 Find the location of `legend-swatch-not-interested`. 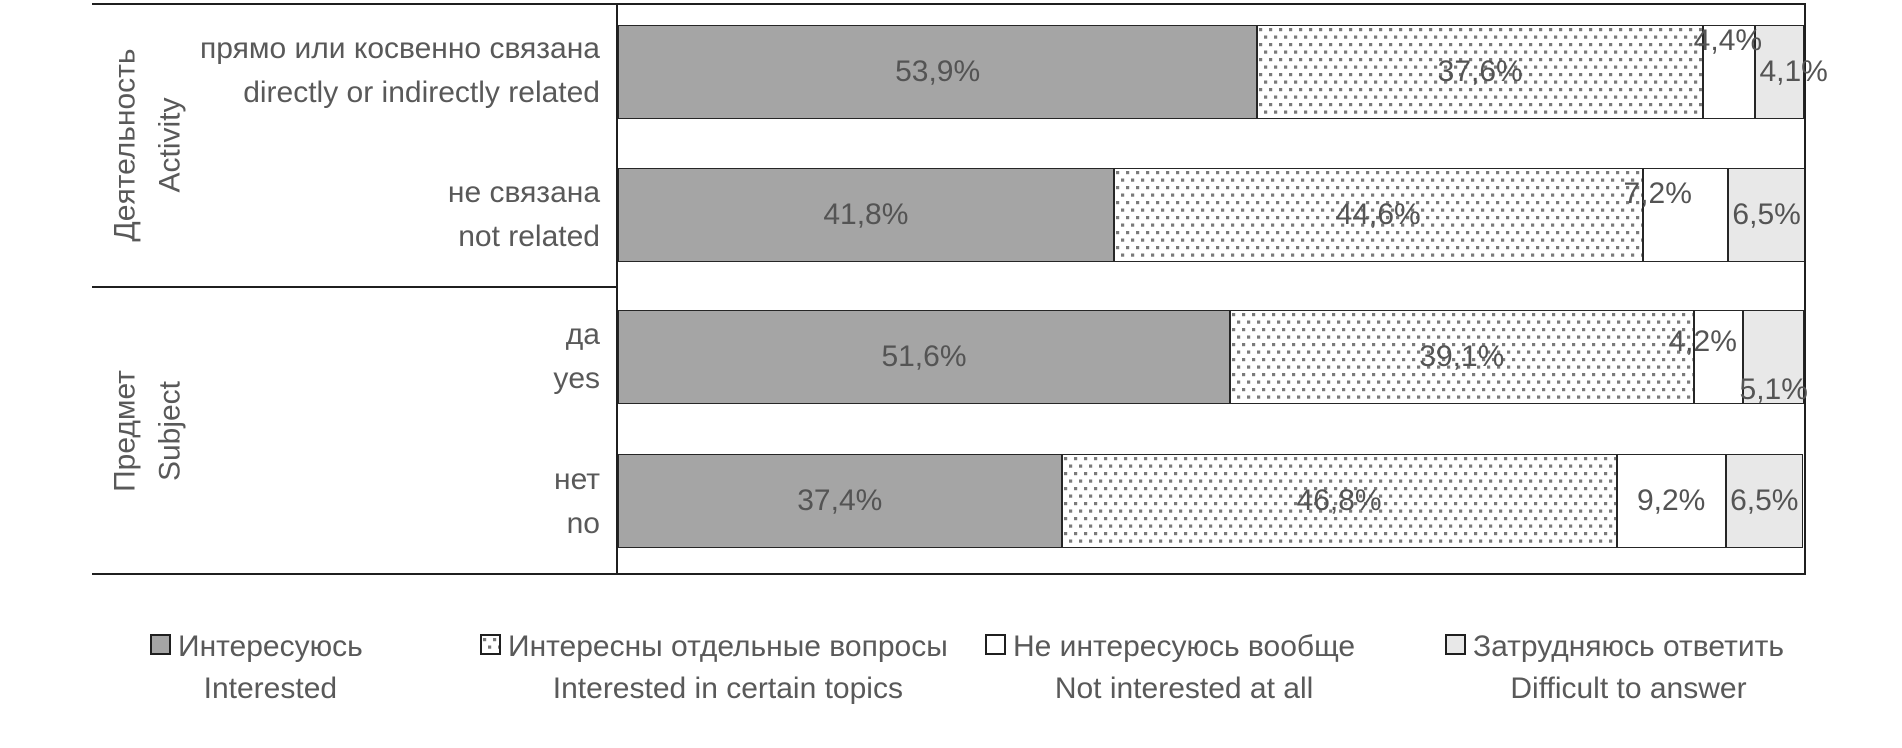

legend-swatch-not-interested is located at coordinates (995, 644).